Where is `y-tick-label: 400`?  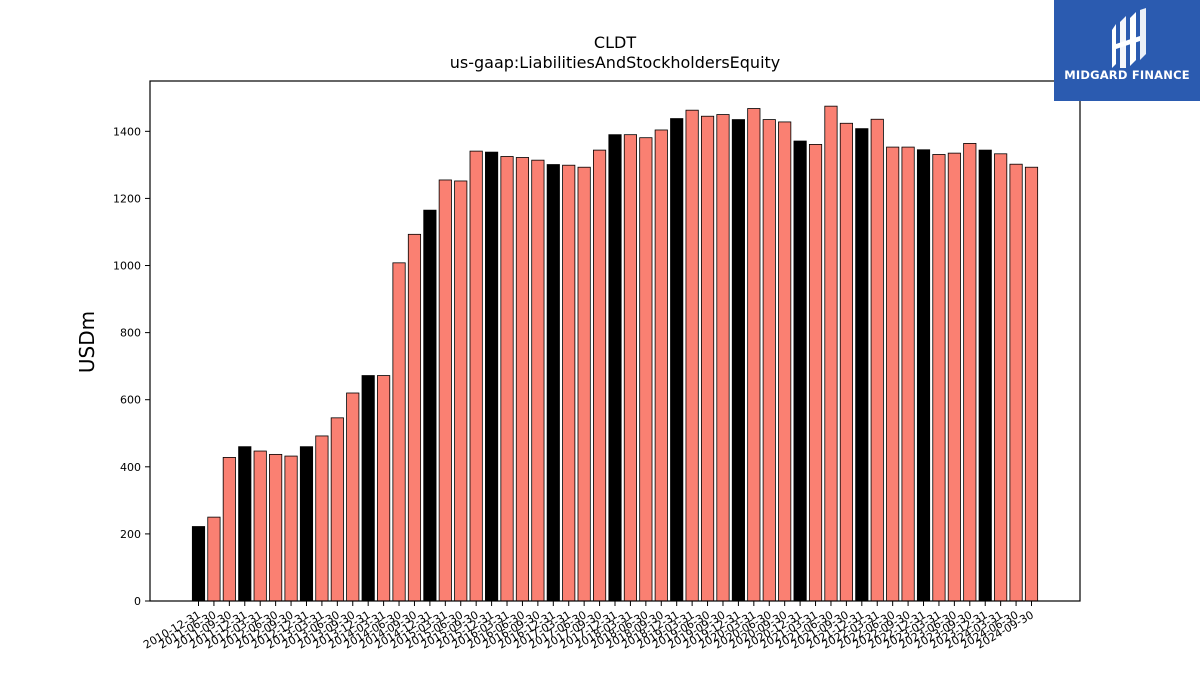 y-tick-label: 400 is located at coordinates (130, 467).